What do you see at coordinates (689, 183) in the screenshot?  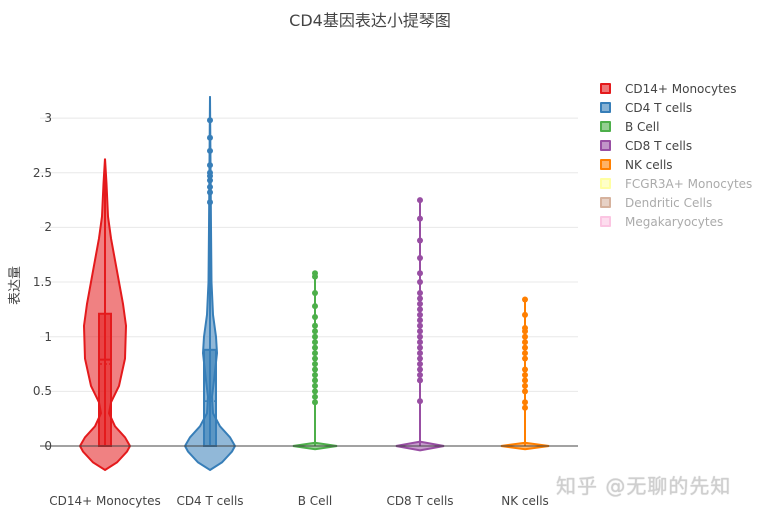 I see `legend-label: FCGR3A+ Monocytes` at bounding box center [689, 183].